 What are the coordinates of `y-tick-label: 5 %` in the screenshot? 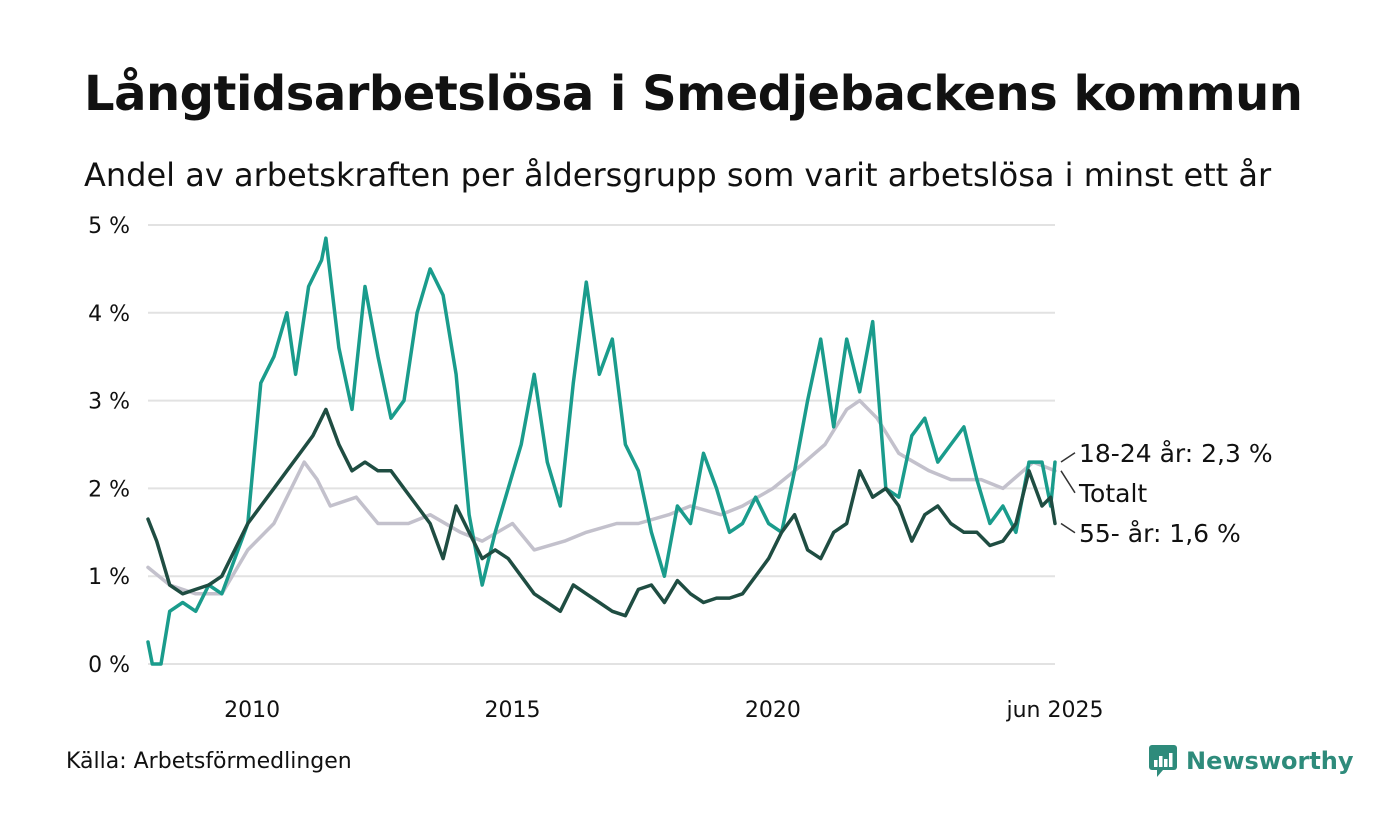 It's located at (109, 226).